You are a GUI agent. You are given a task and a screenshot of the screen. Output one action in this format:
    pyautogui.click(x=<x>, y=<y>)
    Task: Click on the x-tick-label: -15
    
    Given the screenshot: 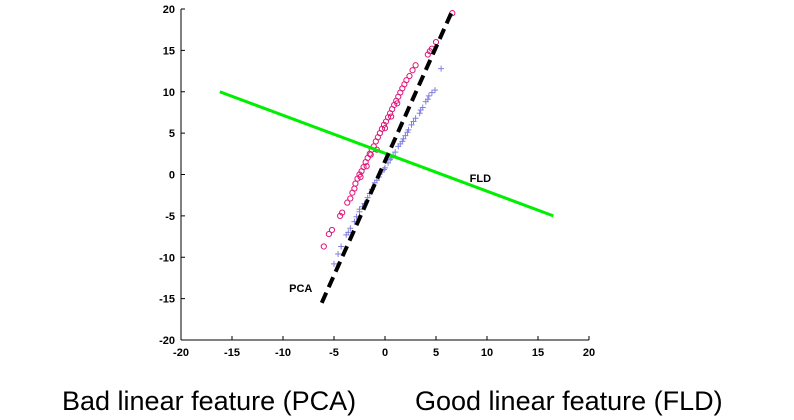 What is the action you would take?
    pyautogui.click(x=232, y=353)
    